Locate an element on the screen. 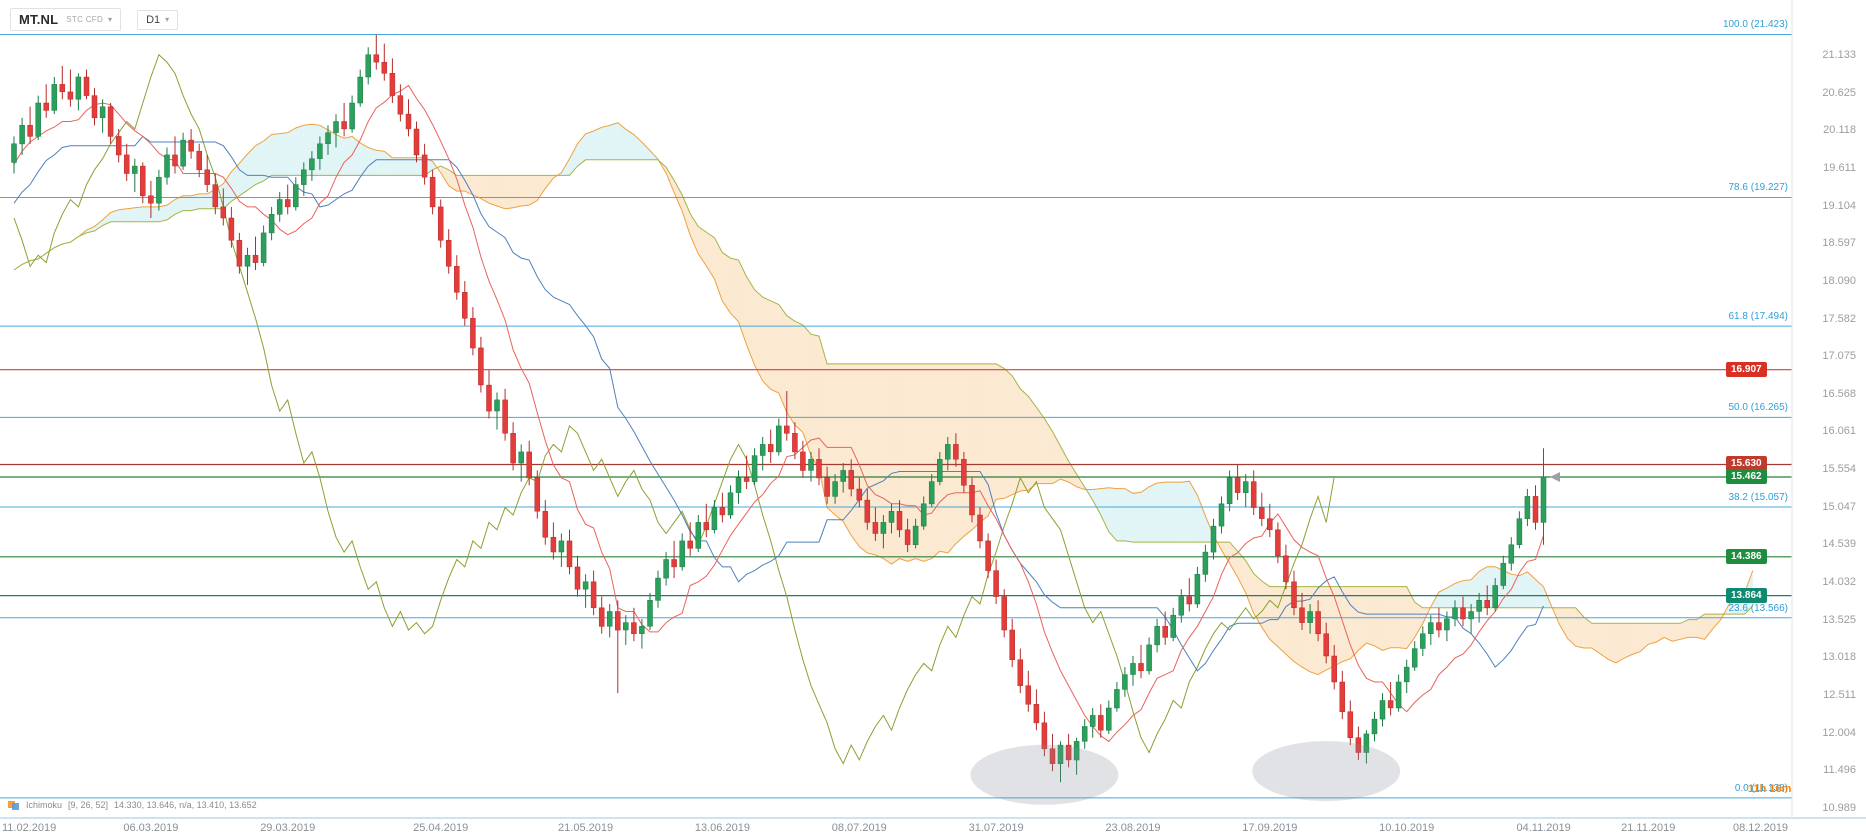  symbol-selector: MT.NL STC CFD ▾ is located at coordinates (66, 19).